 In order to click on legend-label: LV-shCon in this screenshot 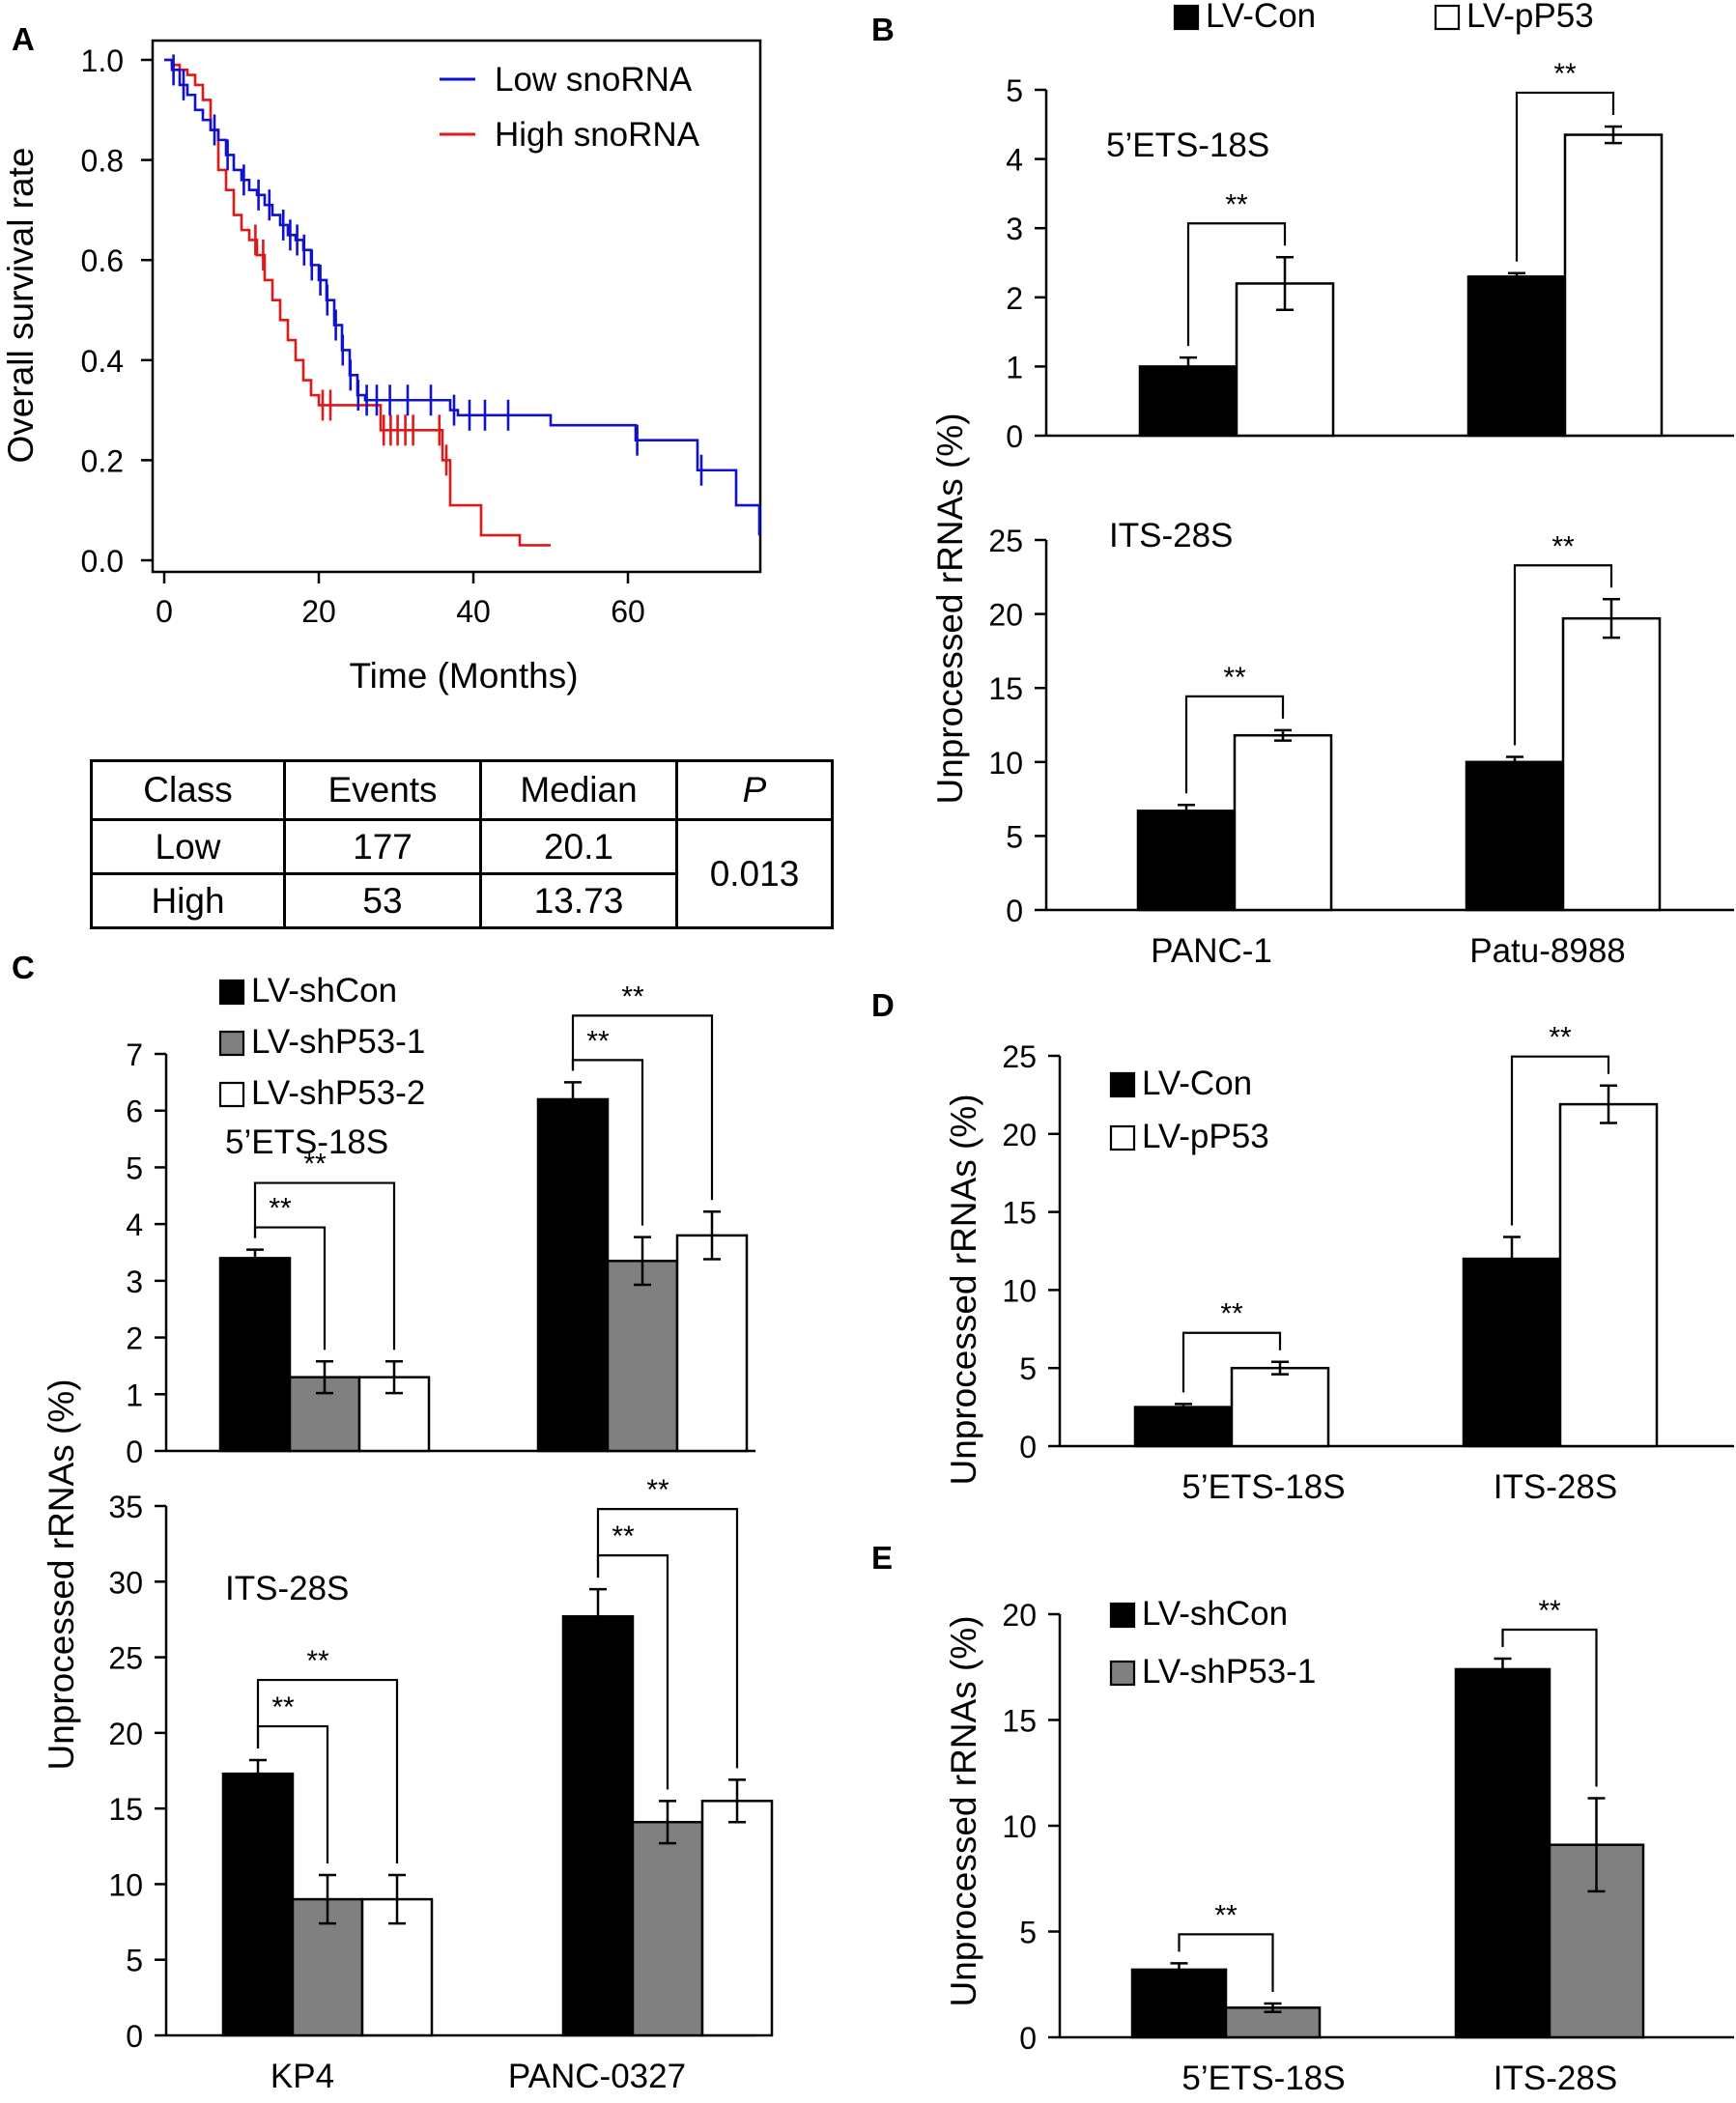, I will do `click(324, 991)`.